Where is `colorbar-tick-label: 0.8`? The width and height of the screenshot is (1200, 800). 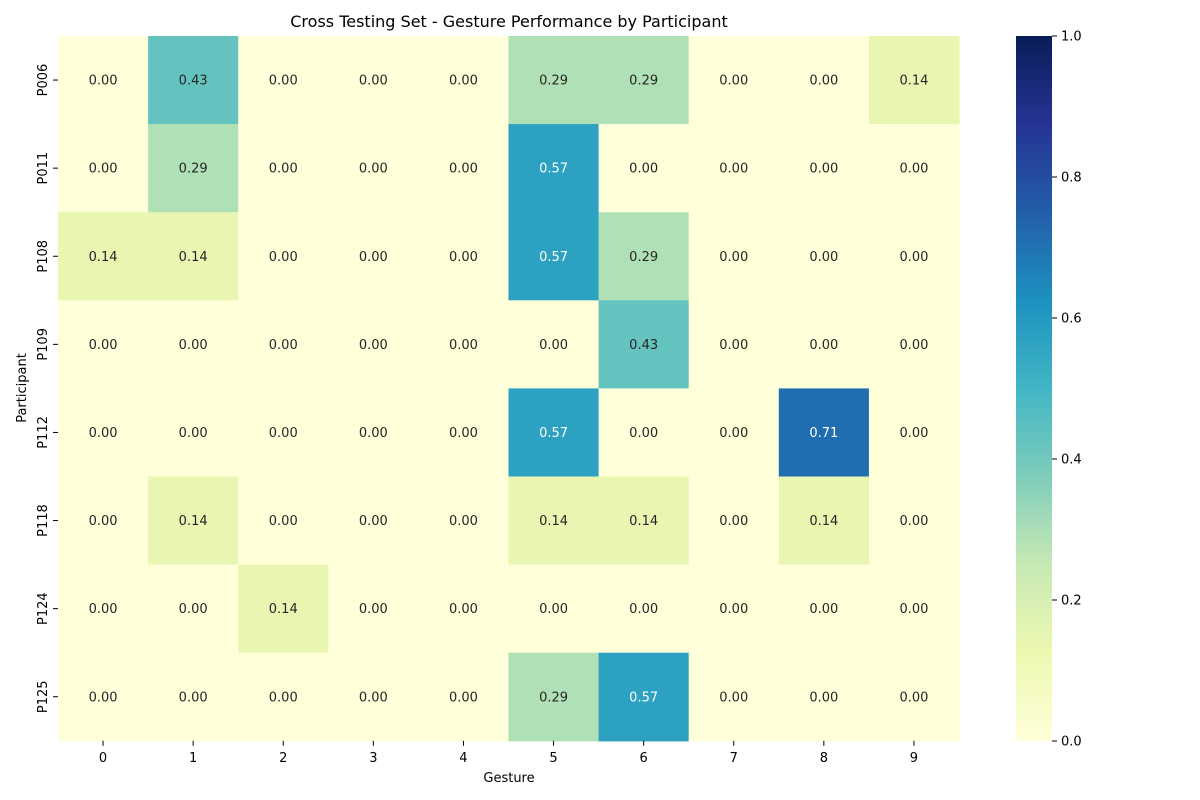 colorbar-tick-label: 0.8 is located at coordinates (1071, 178).